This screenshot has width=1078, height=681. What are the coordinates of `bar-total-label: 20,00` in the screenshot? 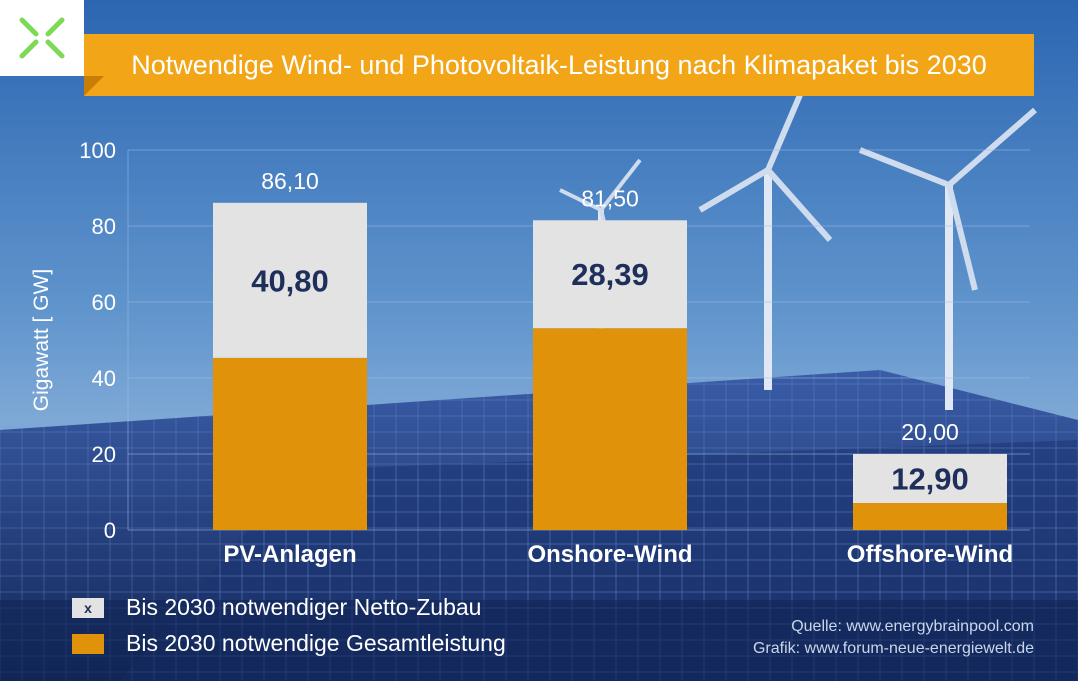 It's located at (930, 432).